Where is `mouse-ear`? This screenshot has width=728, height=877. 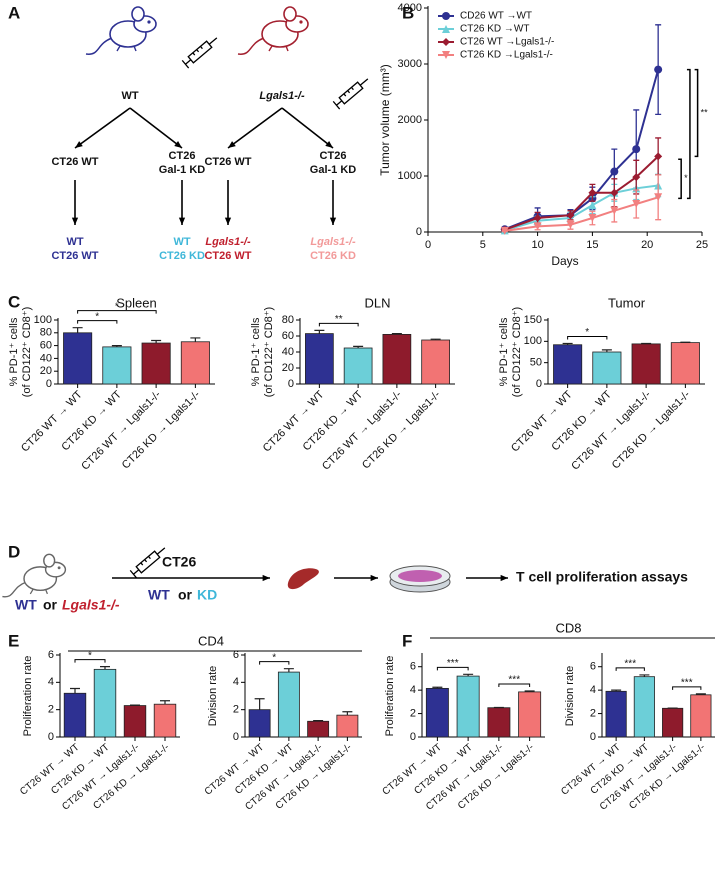
mouse-ear is located at coordinates (138, 14).